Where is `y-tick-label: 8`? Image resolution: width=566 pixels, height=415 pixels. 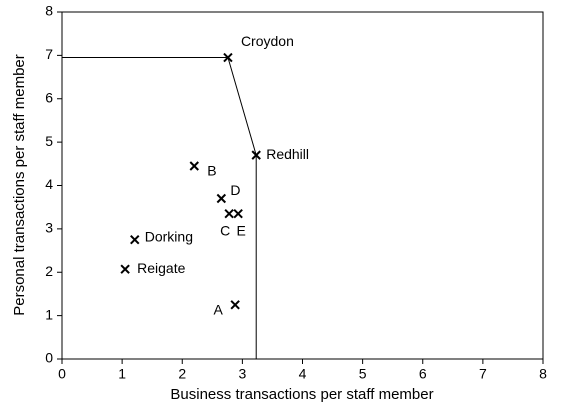 y-tick-label: 8 is located at coordinates (49, 11).